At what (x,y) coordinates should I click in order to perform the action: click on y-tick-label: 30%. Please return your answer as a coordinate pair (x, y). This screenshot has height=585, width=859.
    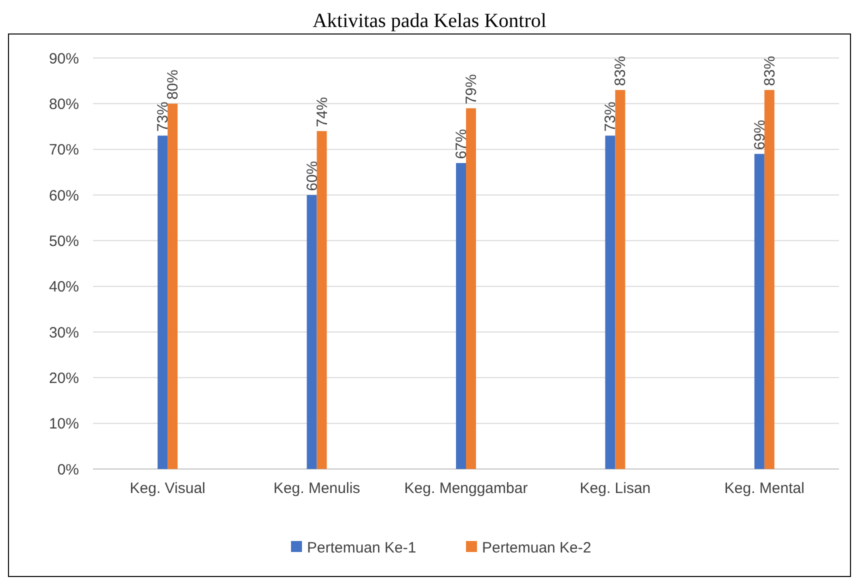
    Looking at the image, I should click on (63, 333).